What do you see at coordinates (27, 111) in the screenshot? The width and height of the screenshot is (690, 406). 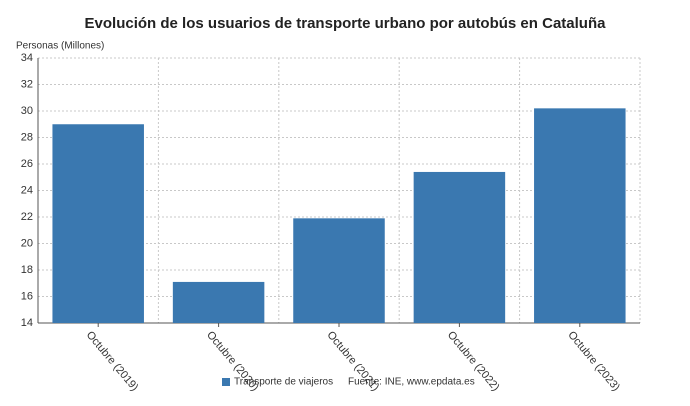 I see `y-tick-label: 30` at bounding box center [27, 111].